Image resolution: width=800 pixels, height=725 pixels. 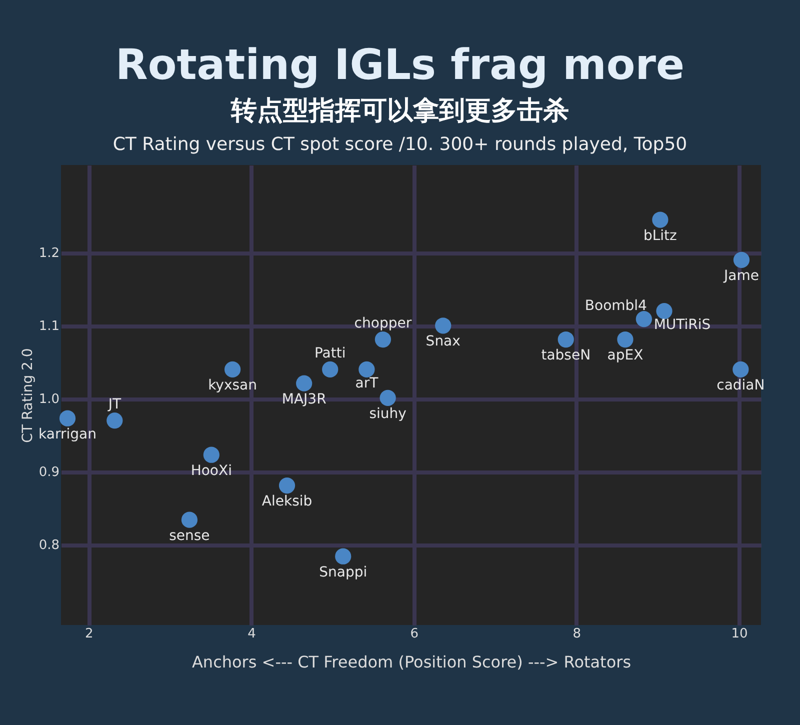 I want to click on series-label: JT, so click(x=114, y=404).